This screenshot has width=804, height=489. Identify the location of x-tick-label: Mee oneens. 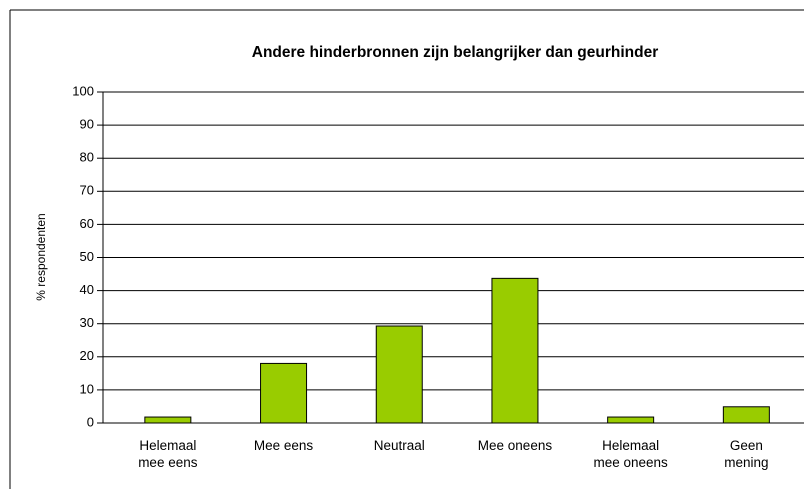
(515, 445).